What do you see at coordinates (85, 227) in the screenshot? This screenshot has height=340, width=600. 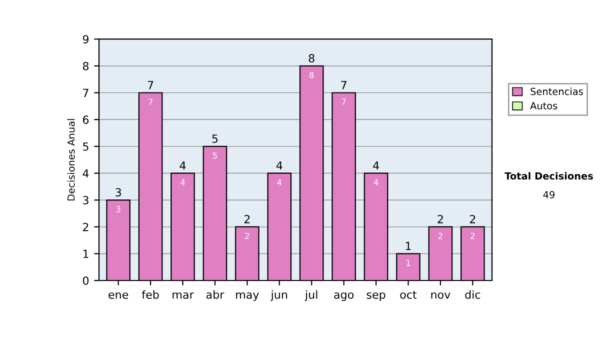 I see `y-tick-label: 2` at bounding box center [85, 227].